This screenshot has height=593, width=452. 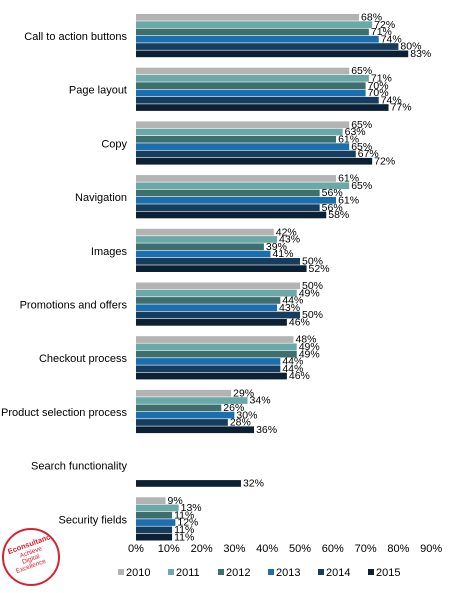 What do you see at coordinates (333, 549) in the screenshot?
I see `x-tick-label: 60%` at bounding box center [333, 549].